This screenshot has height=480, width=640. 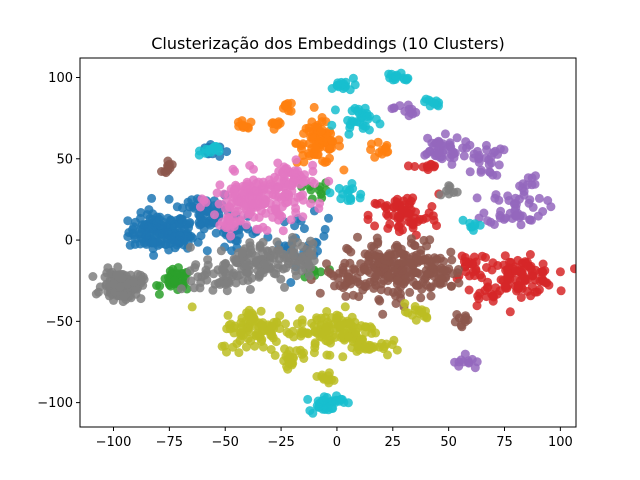 What do you see at coordinates (59, 322) in the screenshot?
I see `y-tick-label: −50` at bounding box center [59, 322].